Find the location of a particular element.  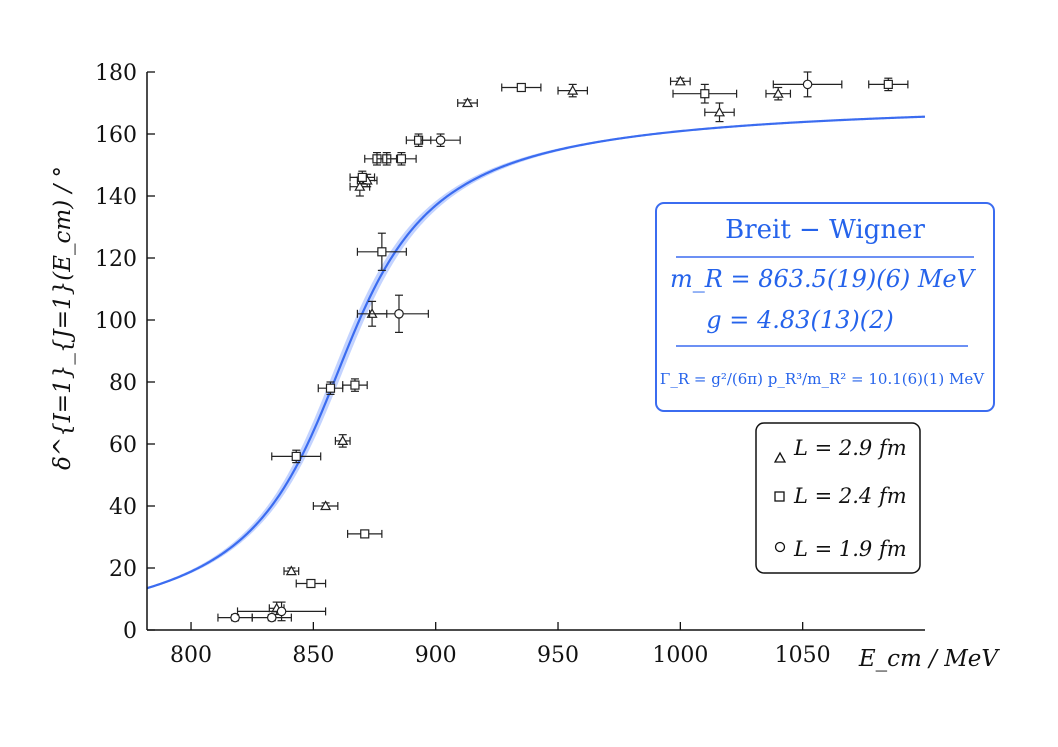

x-tick-label: 1050 is located at coordinates (803, 655).